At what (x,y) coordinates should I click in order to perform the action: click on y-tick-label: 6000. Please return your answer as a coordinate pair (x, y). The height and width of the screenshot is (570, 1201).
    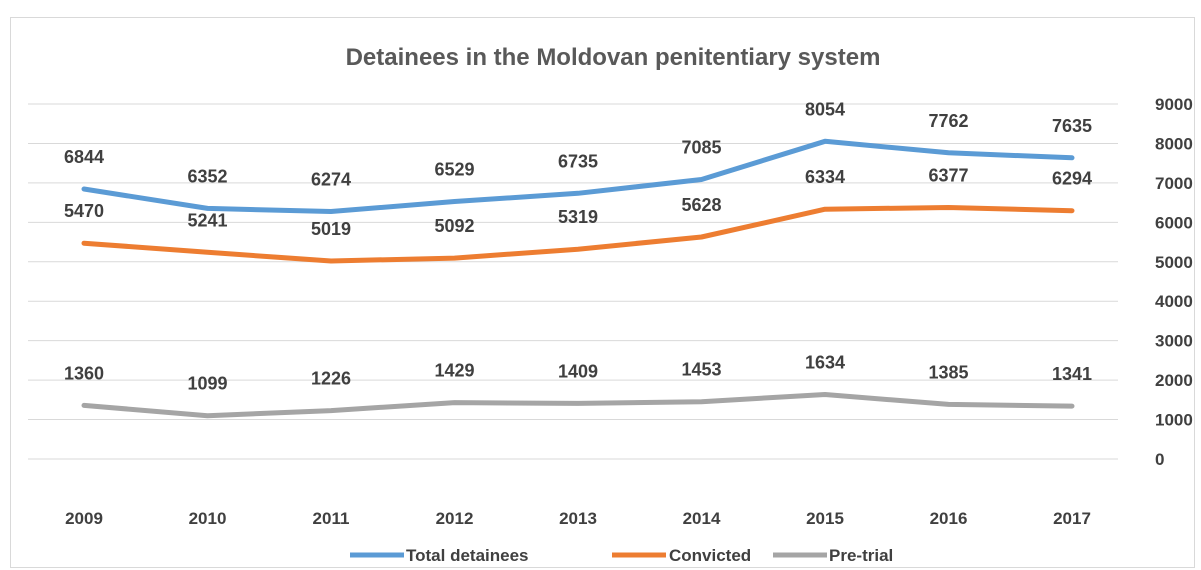
    Looking at the image, I should click on (1174, 222).